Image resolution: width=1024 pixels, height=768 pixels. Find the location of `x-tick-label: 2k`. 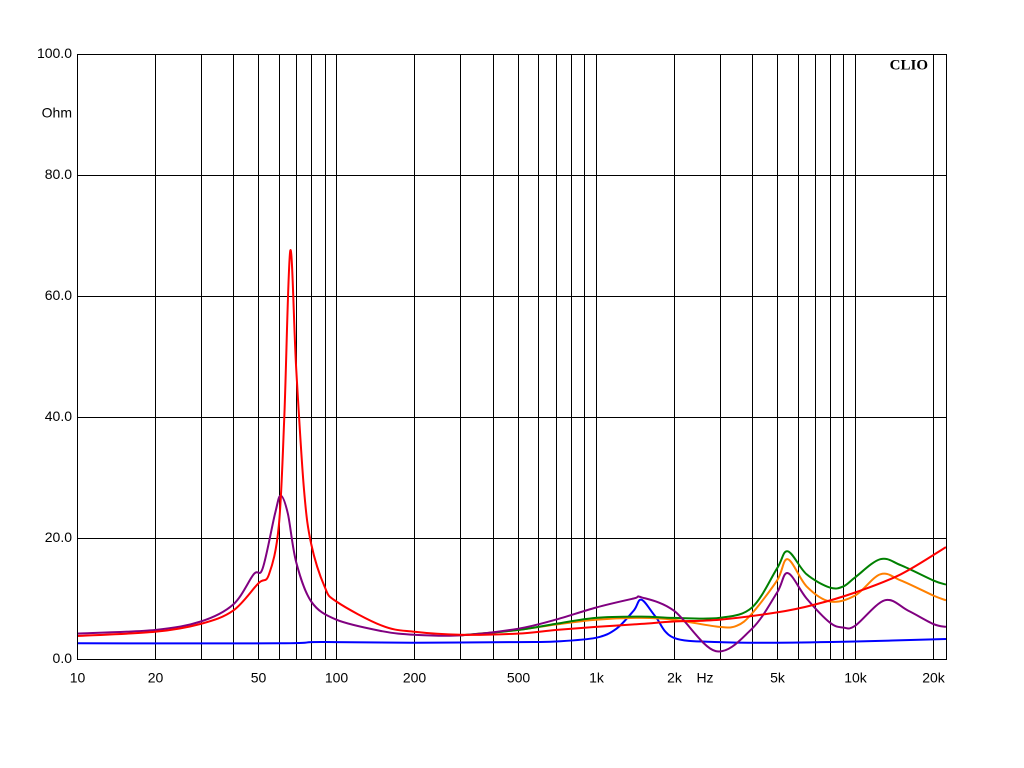

x-tick-label: 2k is located at coordinates (675, 678).